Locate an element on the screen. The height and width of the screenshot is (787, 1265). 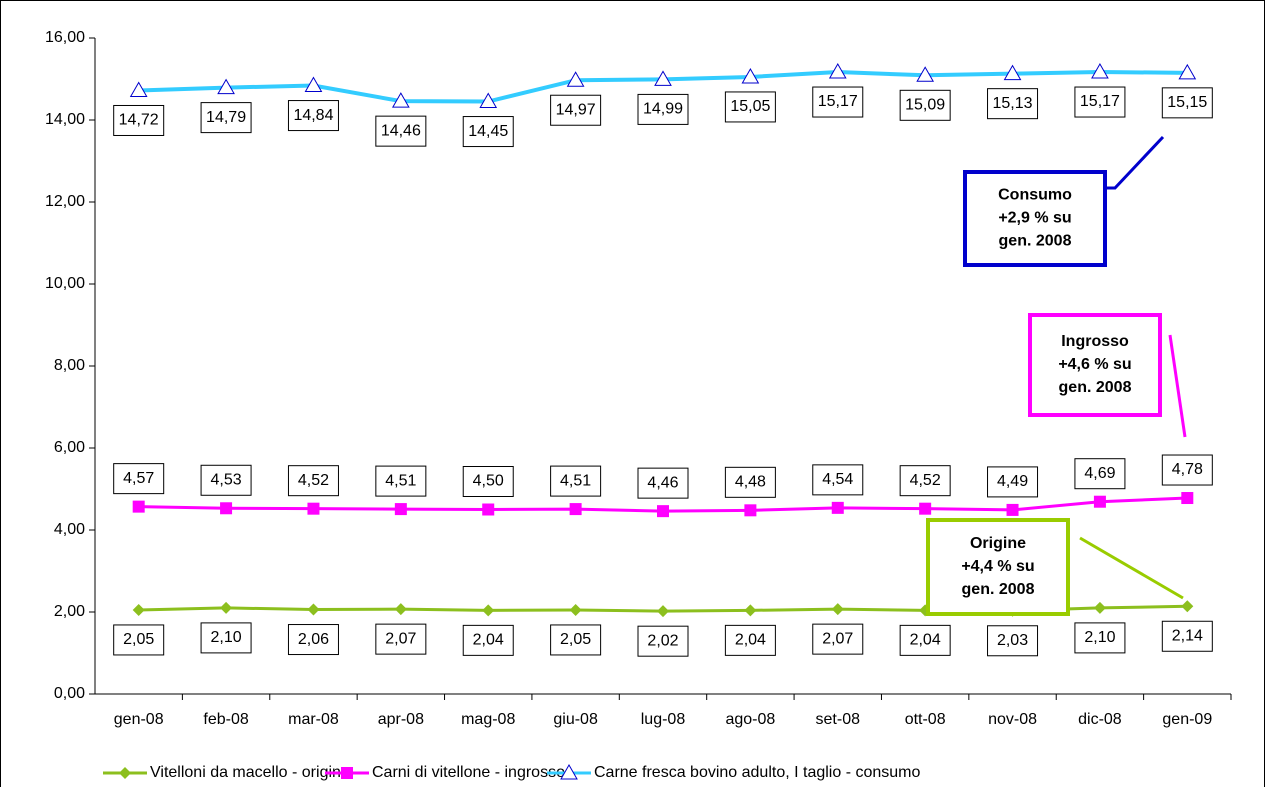
annotation-text: Ingrosso is located at coordinates (1095, 341).